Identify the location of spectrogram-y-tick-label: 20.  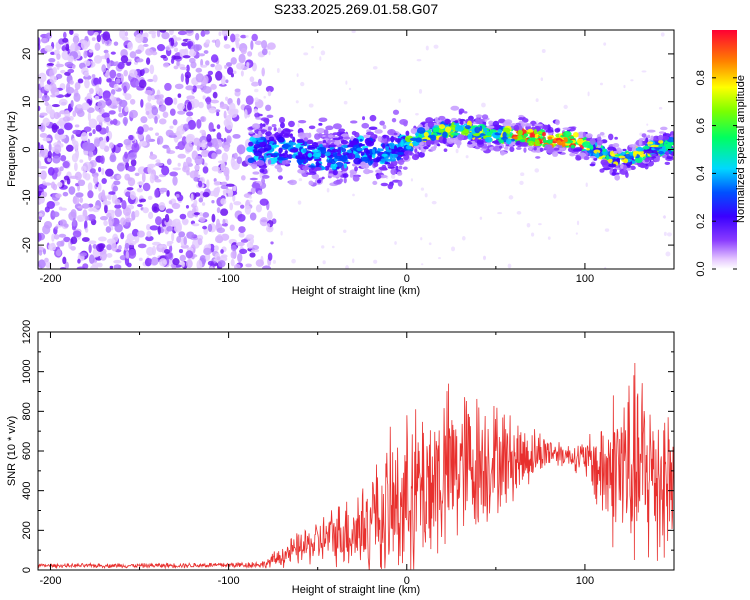
(27, 54).